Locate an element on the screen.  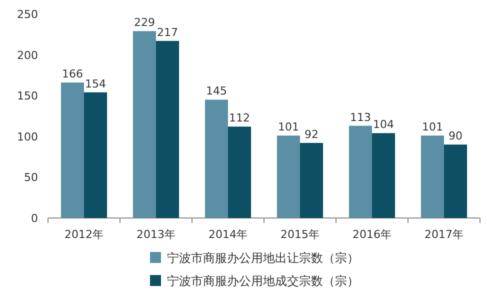
data-label: 90 is located at coordinates (455, 136).